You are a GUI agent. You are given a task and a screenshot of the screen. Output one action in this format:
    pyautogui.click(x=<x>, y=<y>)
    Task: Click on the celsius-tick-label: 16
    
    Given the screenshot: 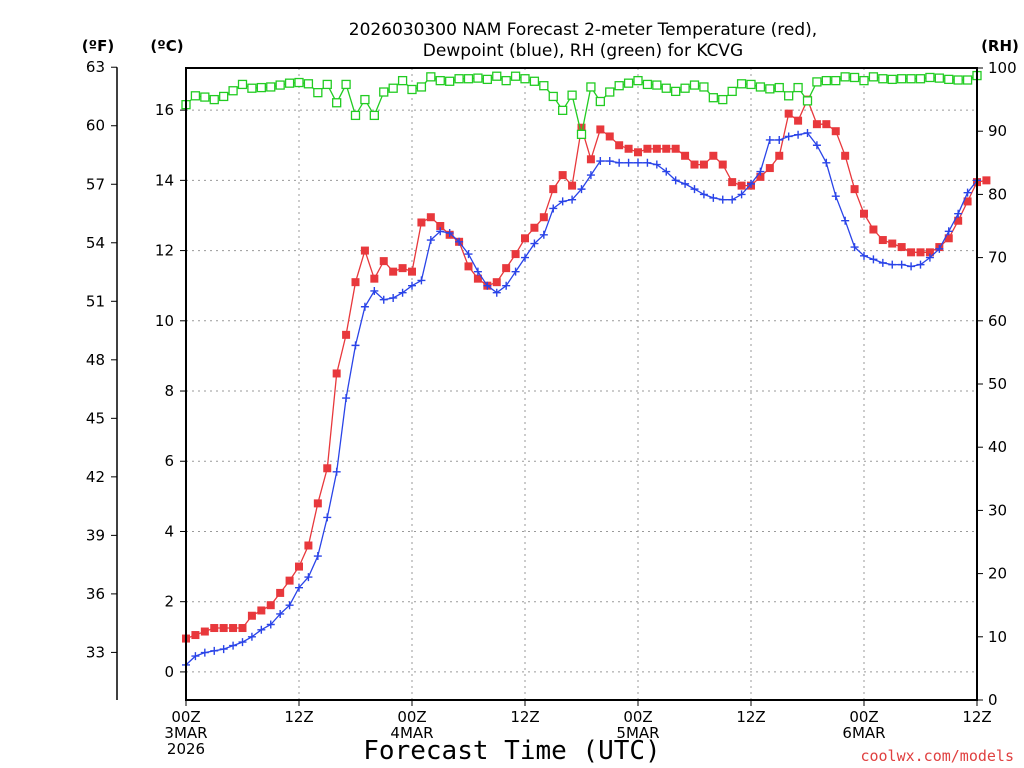 What is the action you would take?
    pyautogui.click(x=164, y=110)
    